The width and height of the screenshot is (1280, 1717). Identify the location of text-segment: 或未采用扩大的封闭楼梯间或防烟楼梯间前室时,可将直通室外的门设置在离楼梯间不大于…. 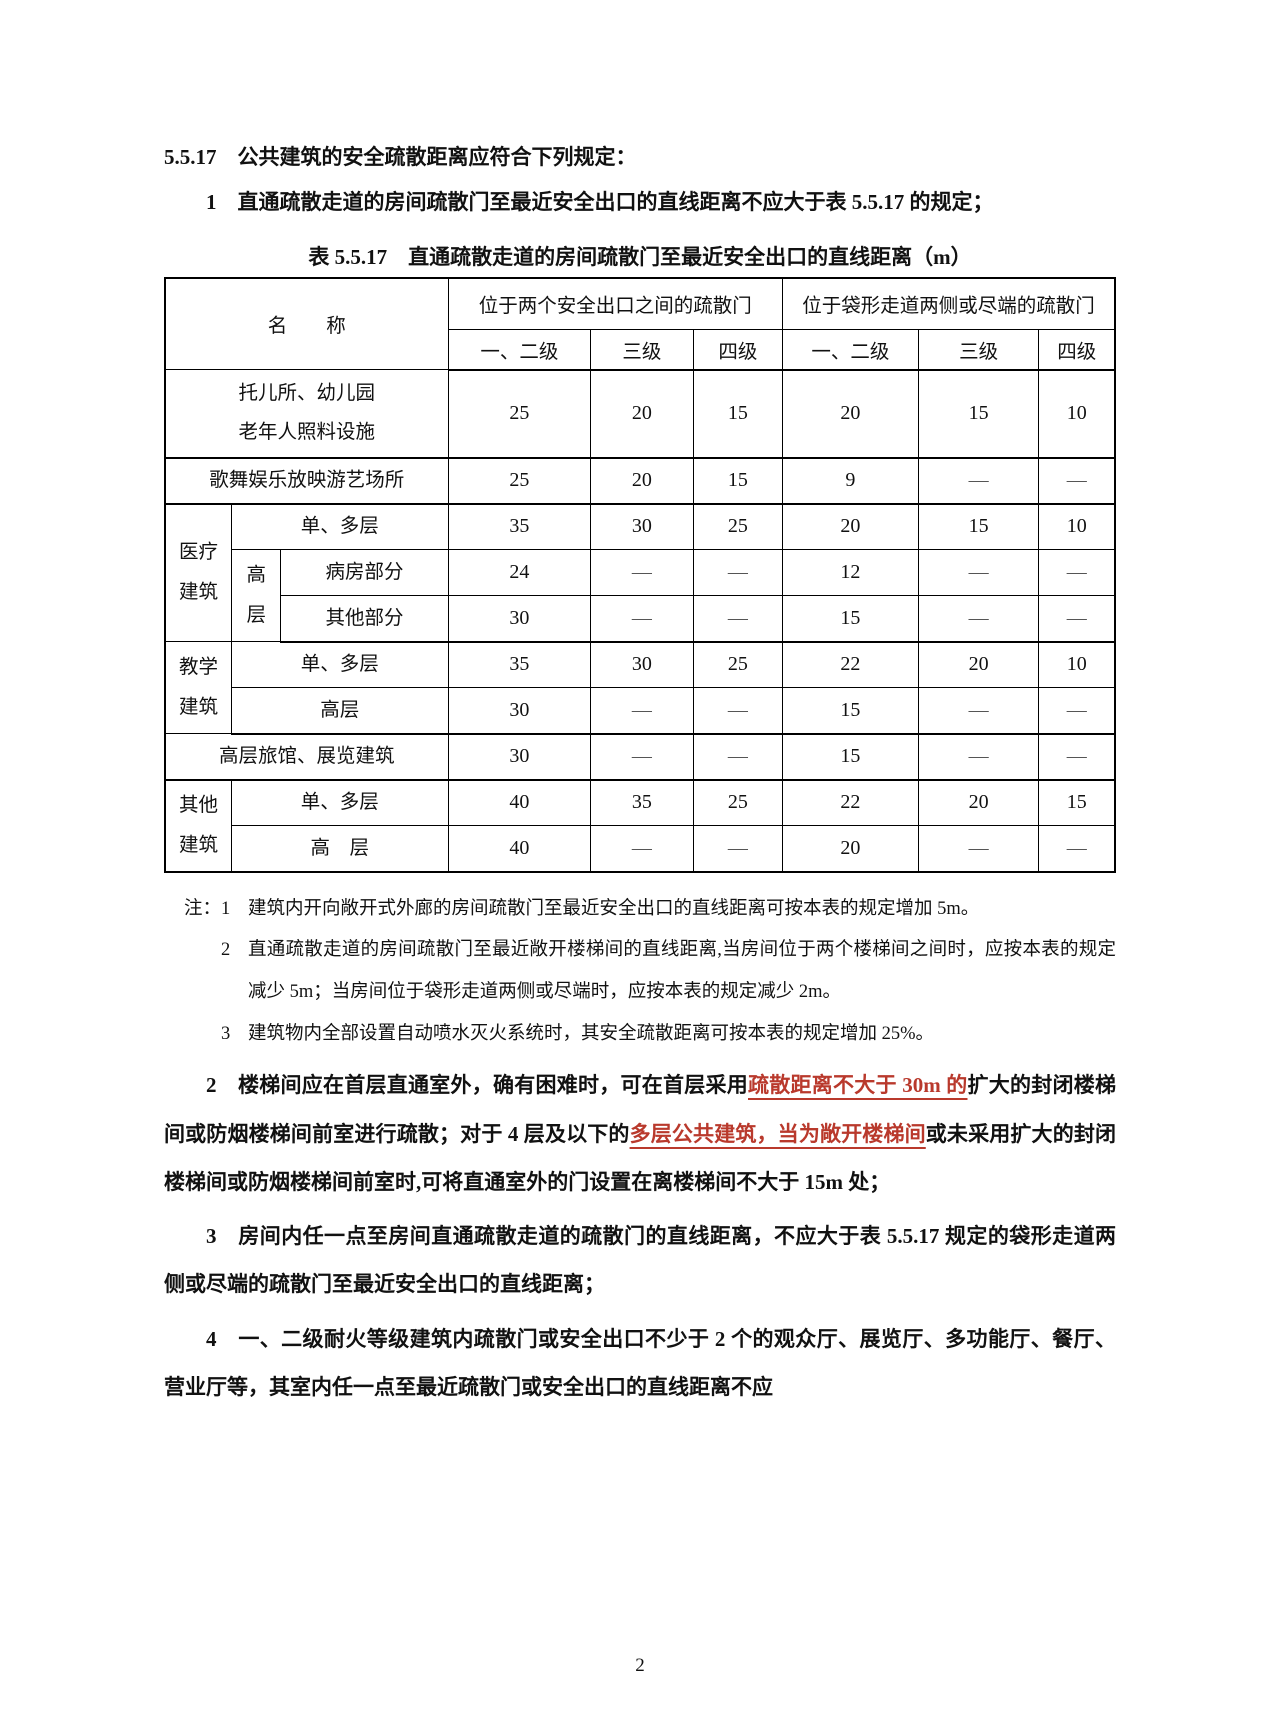
(640, 1157).